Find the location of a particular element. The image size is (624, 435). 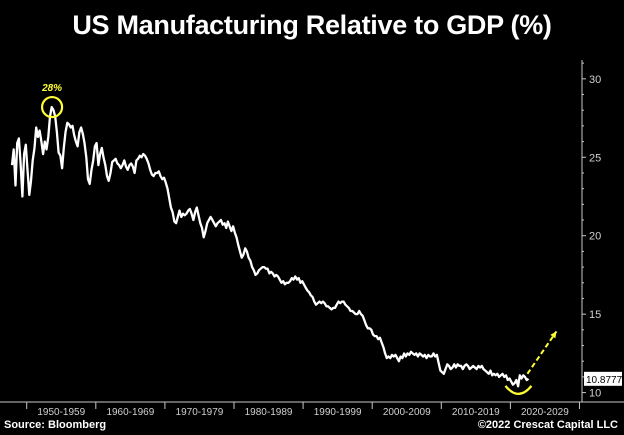

y-tick-label: 30 is located at coordinates (595, 80).